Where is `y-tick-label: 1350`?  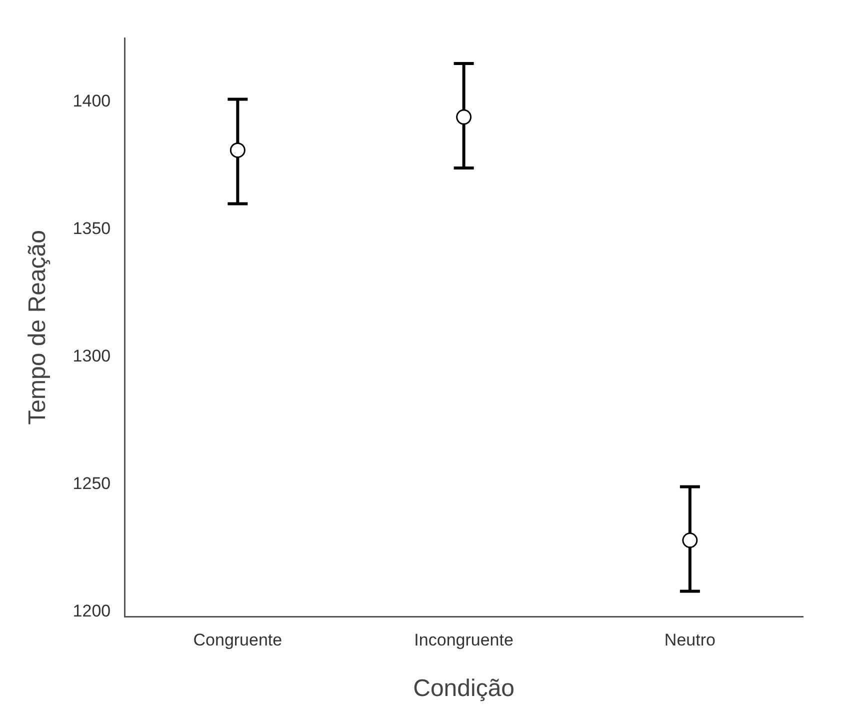
y-tick-label: 1350 is located at coordinates (91, 228).